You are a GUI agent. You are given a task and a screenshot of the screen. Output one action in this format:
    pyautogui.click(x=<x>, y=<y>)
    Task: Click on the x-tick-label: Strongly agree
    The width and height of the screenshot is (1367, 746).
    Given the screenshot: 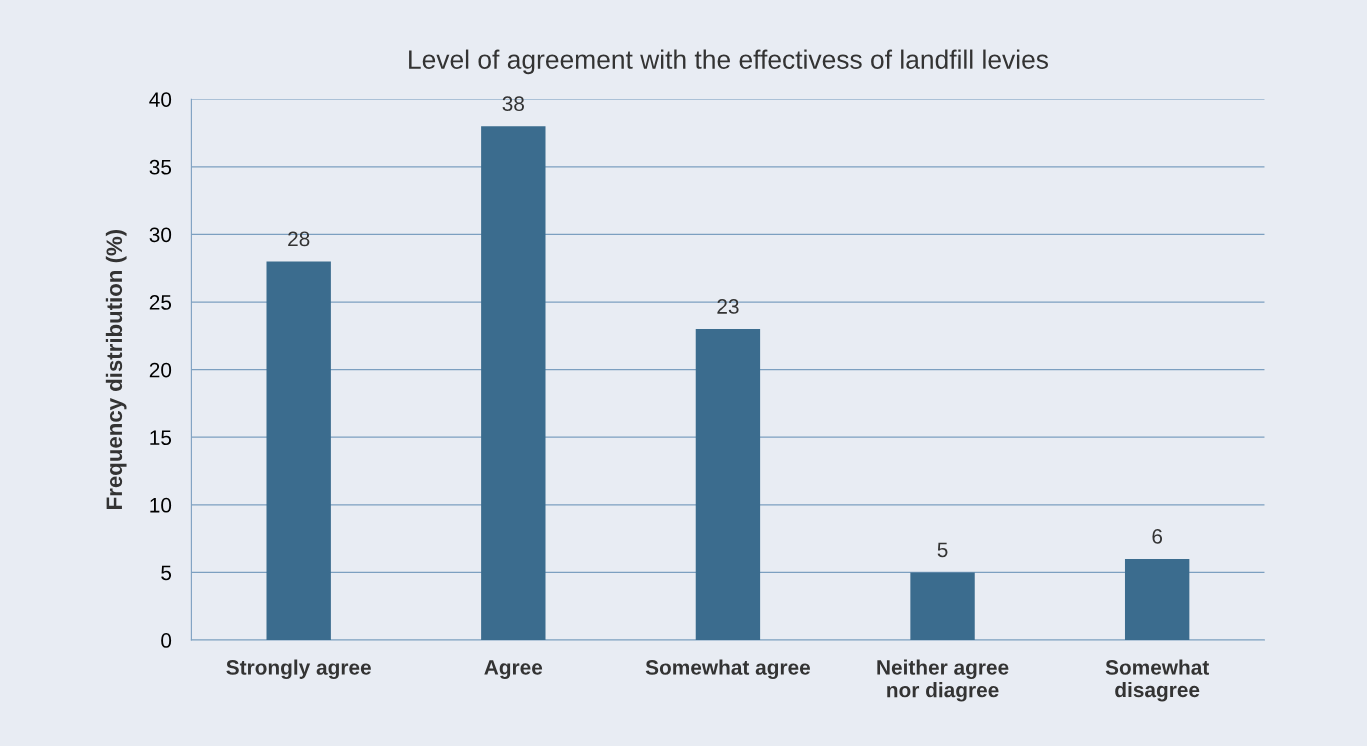 What is the action you would take?
    pyautogui.click(x=298, y=669)
    